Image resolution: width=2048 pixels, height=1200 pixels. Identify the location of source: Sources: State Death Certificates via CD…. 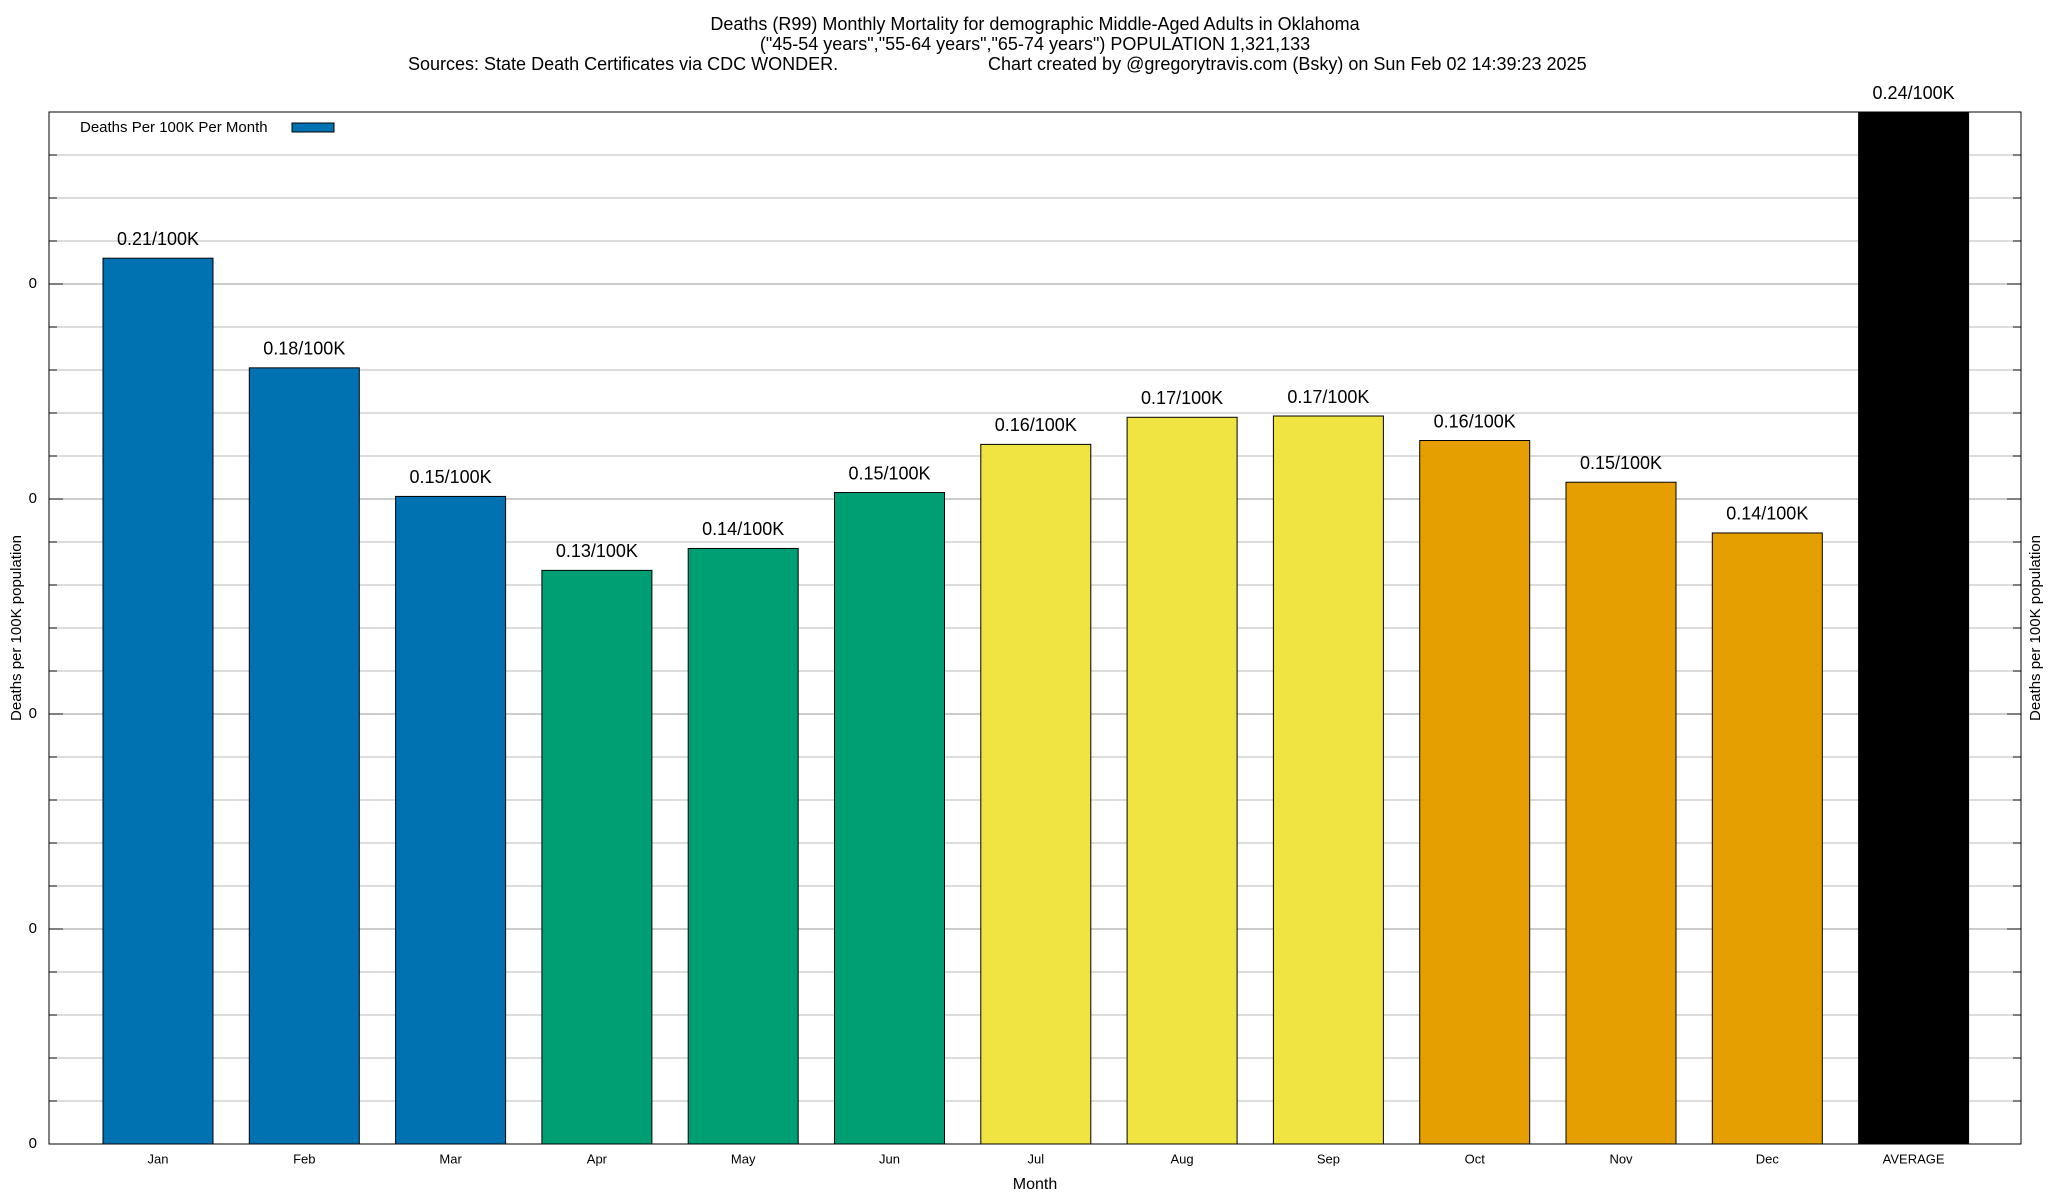
(623, 64).